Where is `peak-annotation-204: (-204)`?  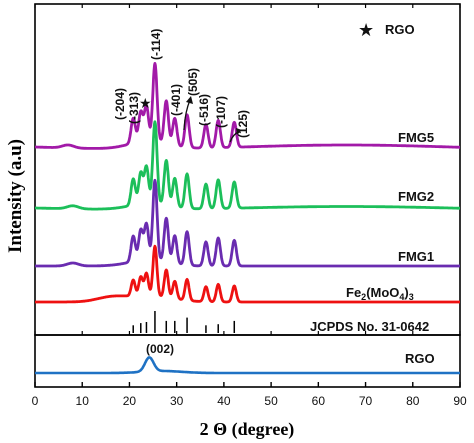 peak-annotation-204: (-204) is located at coordinates (120, 104).